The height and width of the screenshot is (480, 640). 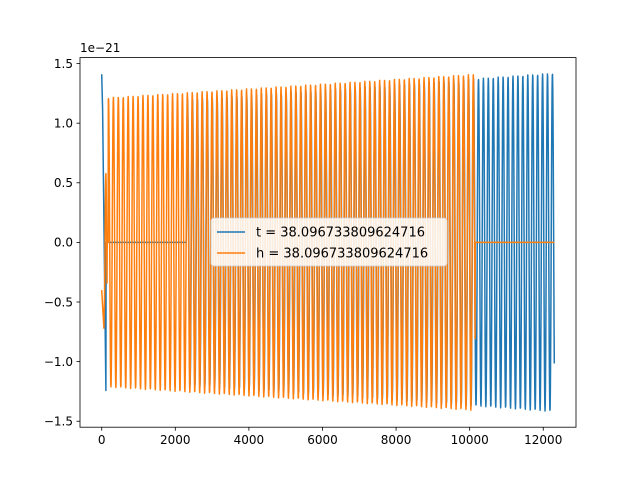 What do you see at coordinates (58, 362) in the screenshot?
I see `y-tick-label: −1.0` at bounding box center [58, 362].